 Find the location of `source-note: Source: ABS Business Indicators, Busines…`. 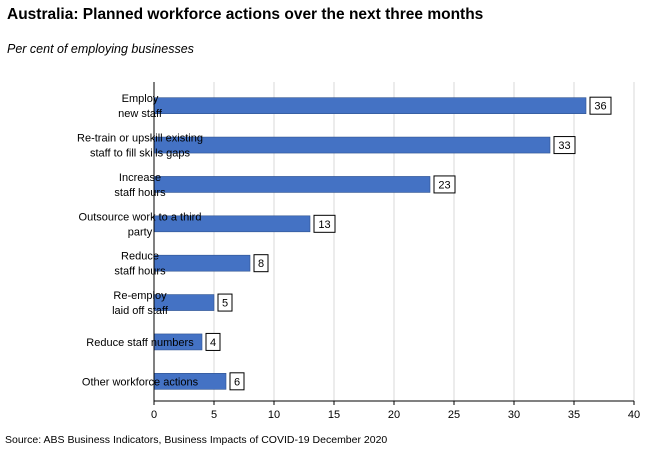

source-note: Source: ABS Business Indicators, Busines… is located at coordinates (196, 440).